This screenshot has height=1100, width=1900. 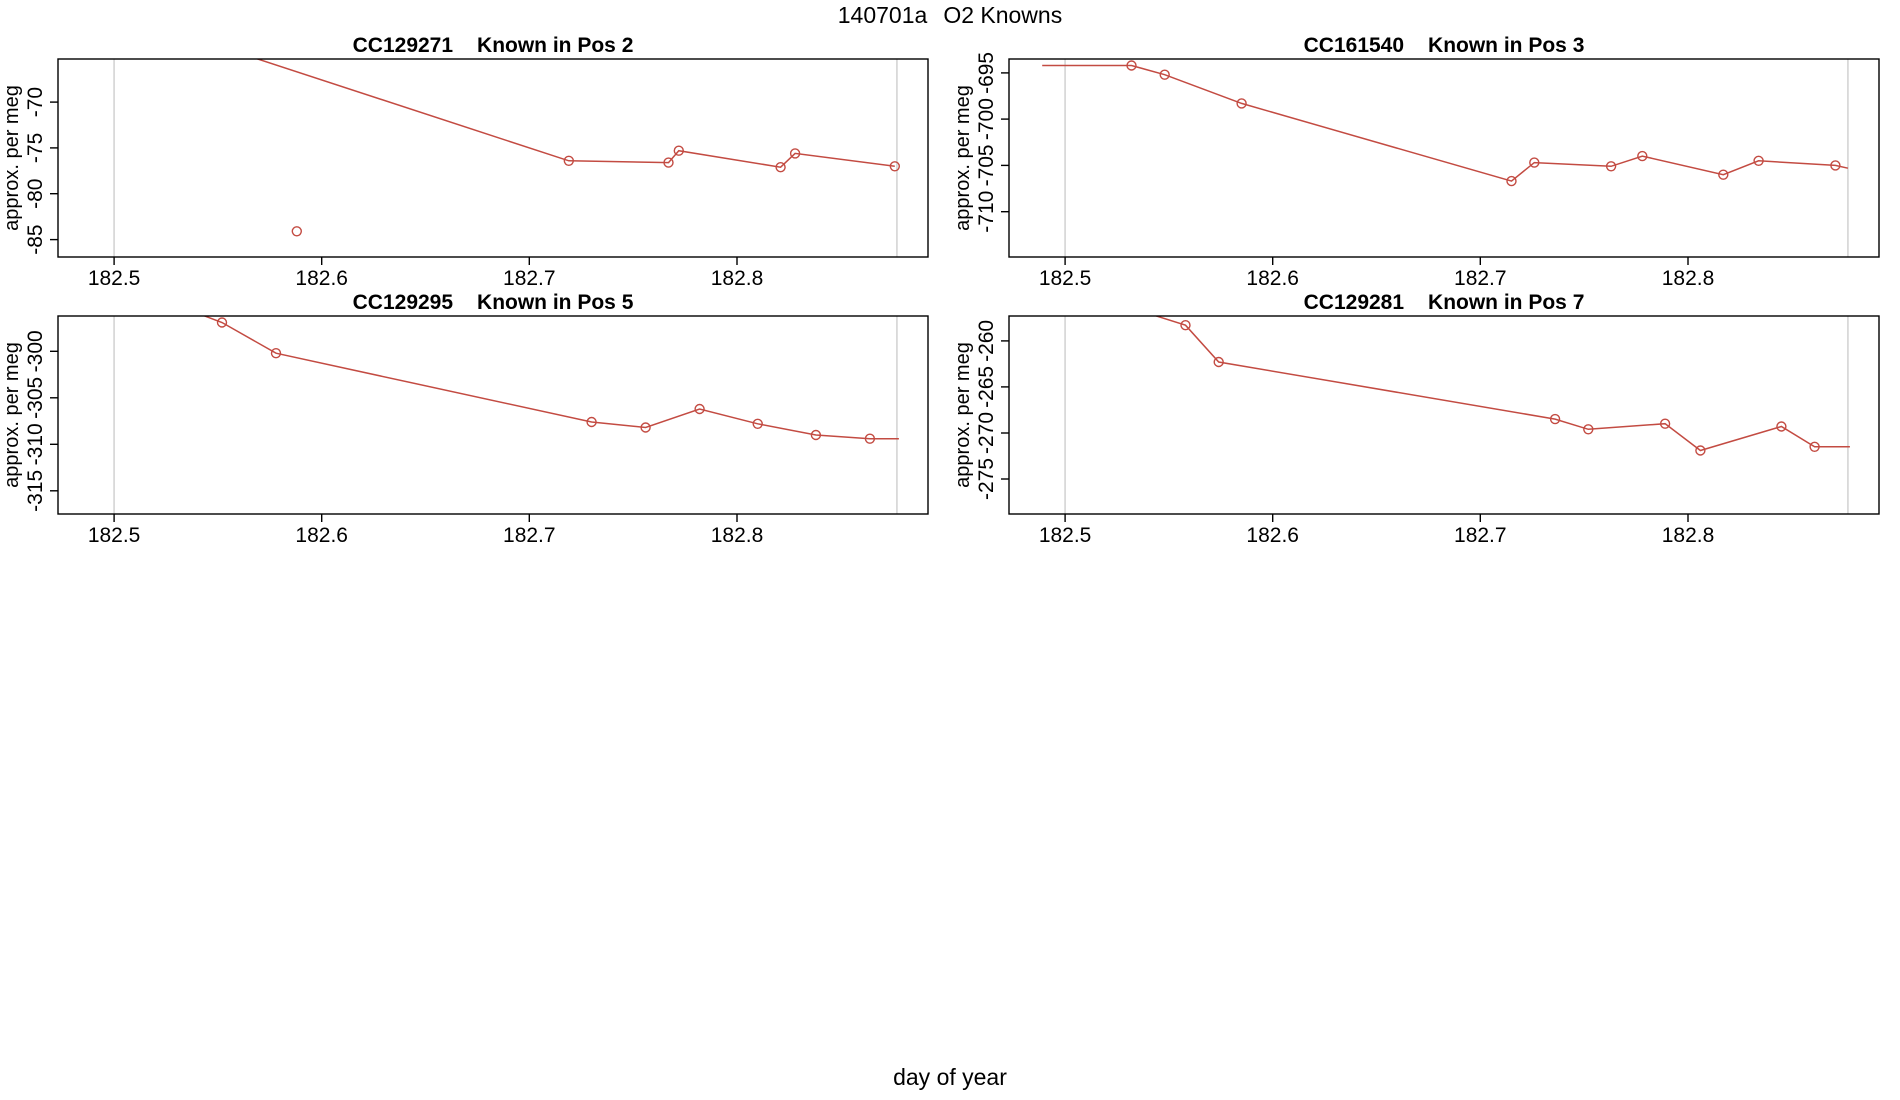 I want to click on y-tick-label: -270, so click(x=986, y=433).